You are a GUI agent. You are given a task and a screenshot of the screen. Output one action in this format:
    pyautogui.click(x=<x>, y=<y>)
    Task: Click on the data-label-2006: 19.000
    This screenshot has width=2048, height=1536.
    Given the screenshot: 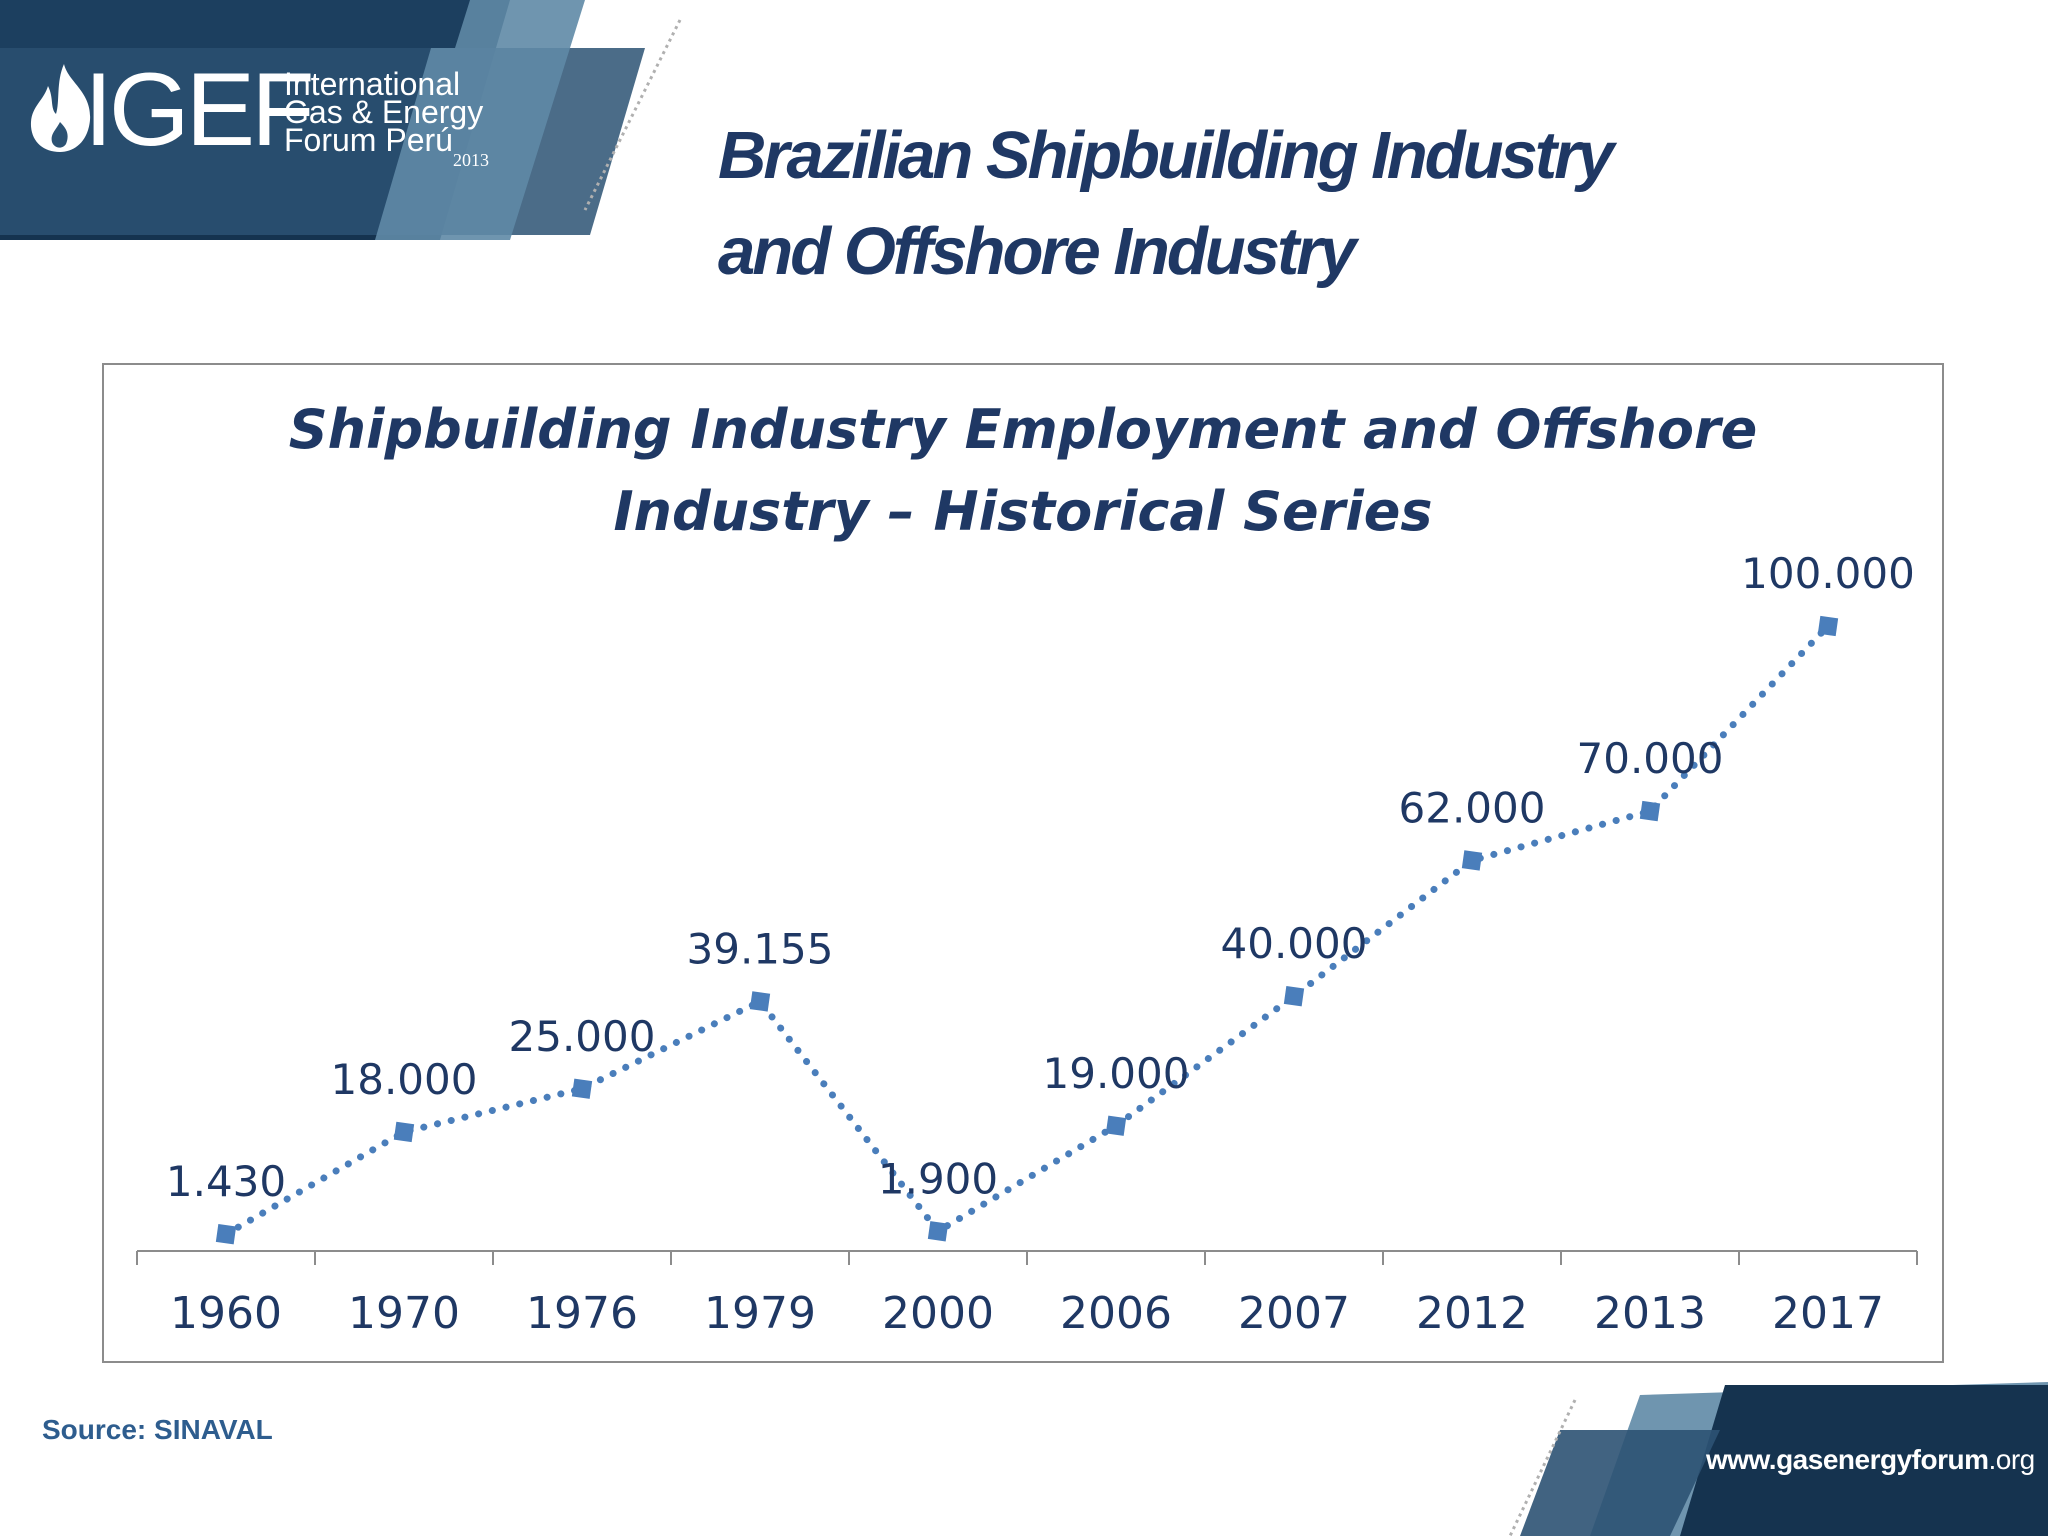 What is the action you would take?
    pyautogui.click(x=1116, y=1073)
    